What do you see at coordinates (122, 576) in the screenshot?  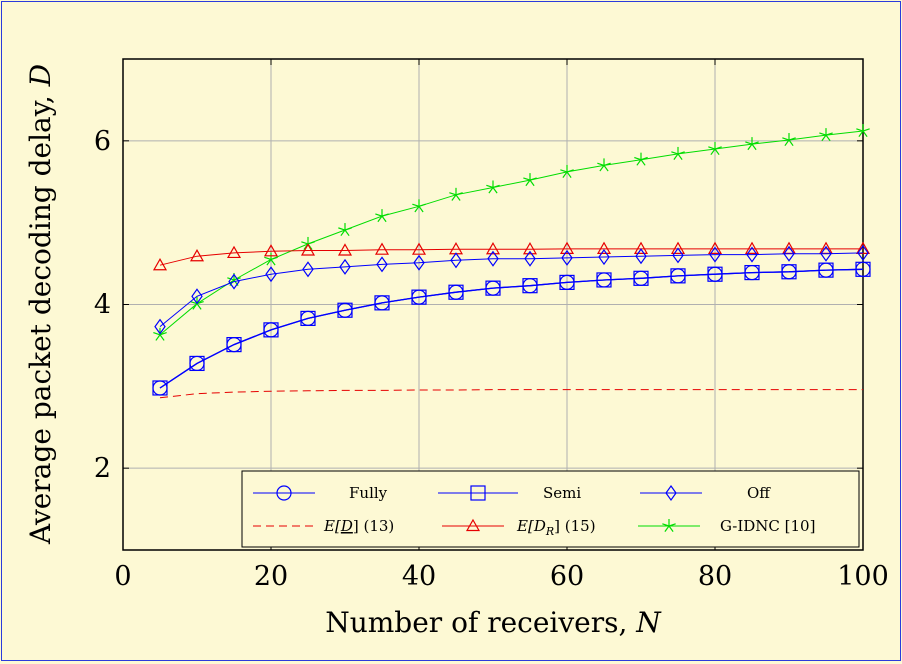 I see `x-tick-label: 0` at bounding box center [122, 576].